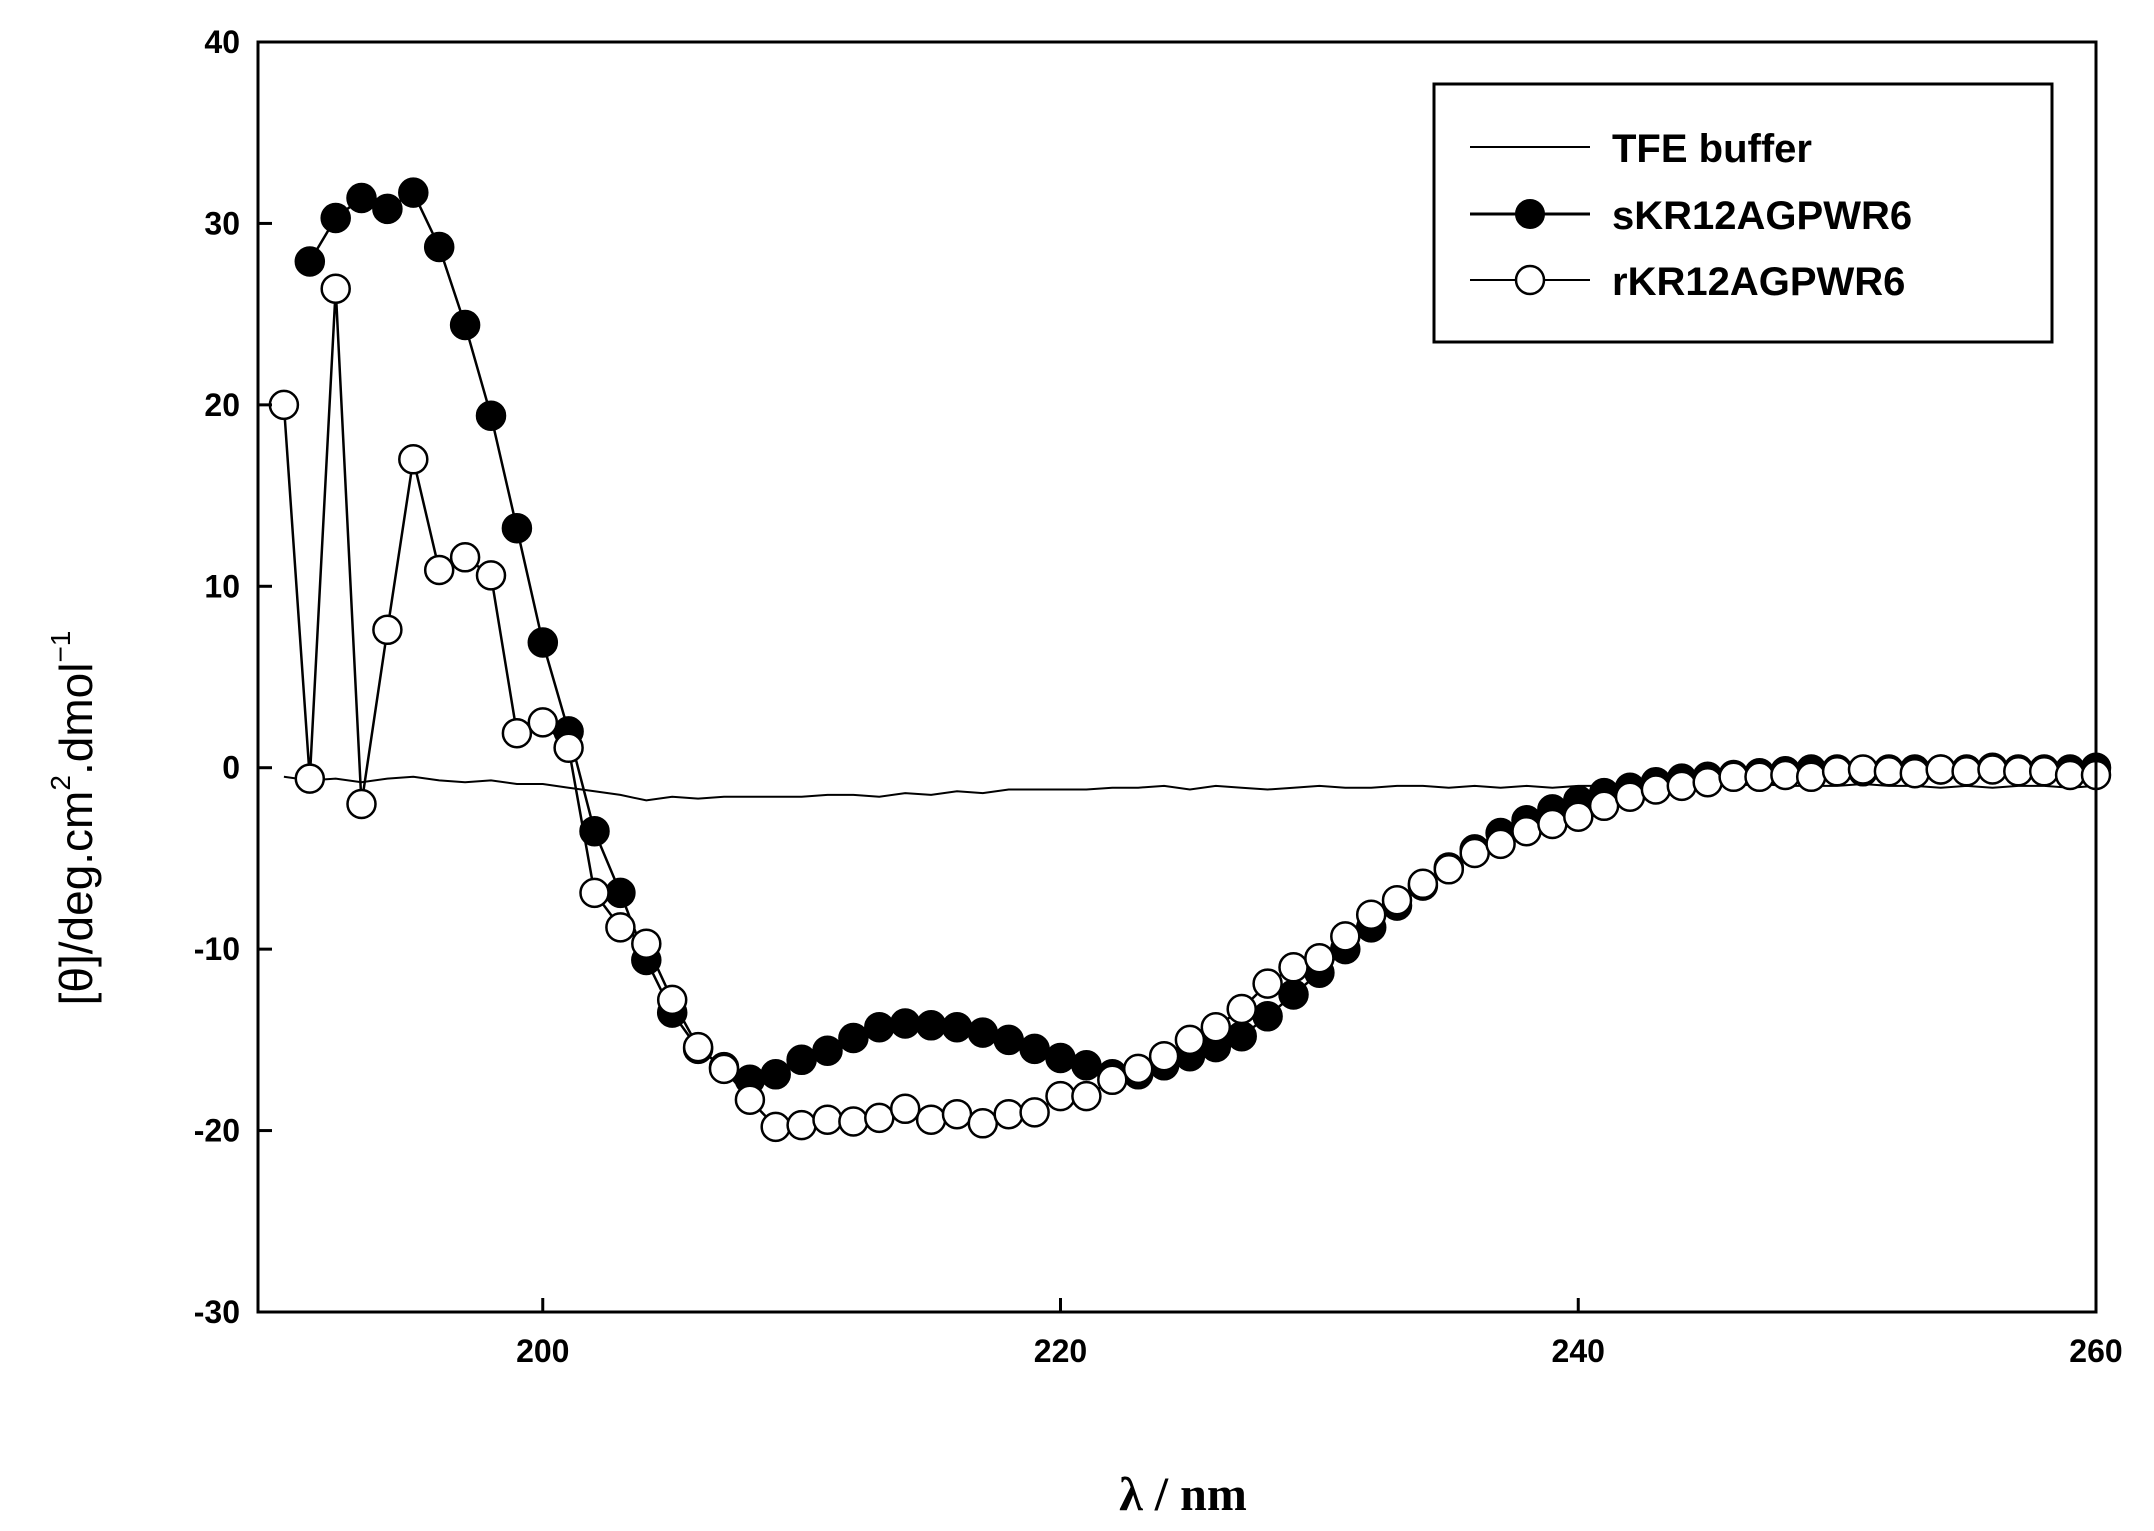 Image resolution: width=2154 pixels, height=1531 pixels. What do you see at coordinates (1530, 280) in the screenshot?
I see `legend-marker-open-circle` at bounding box center [1530, 280].